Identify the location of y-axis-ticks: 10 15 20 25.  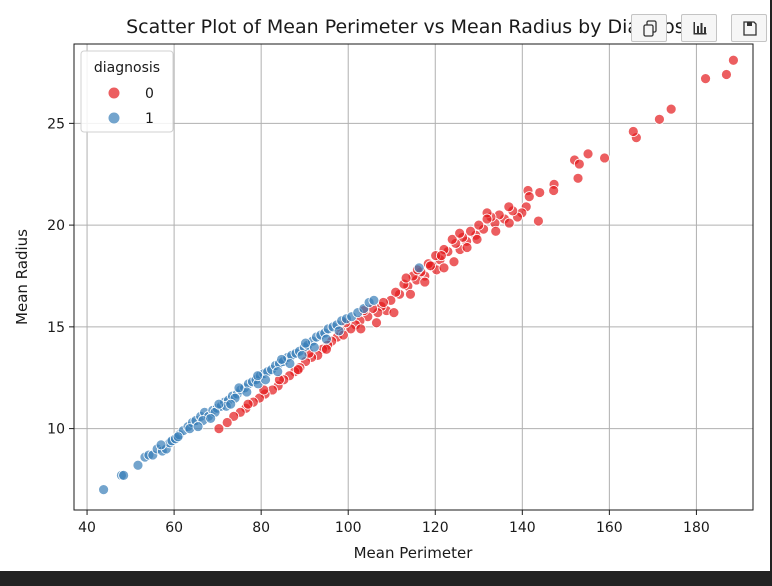
(60, 277).